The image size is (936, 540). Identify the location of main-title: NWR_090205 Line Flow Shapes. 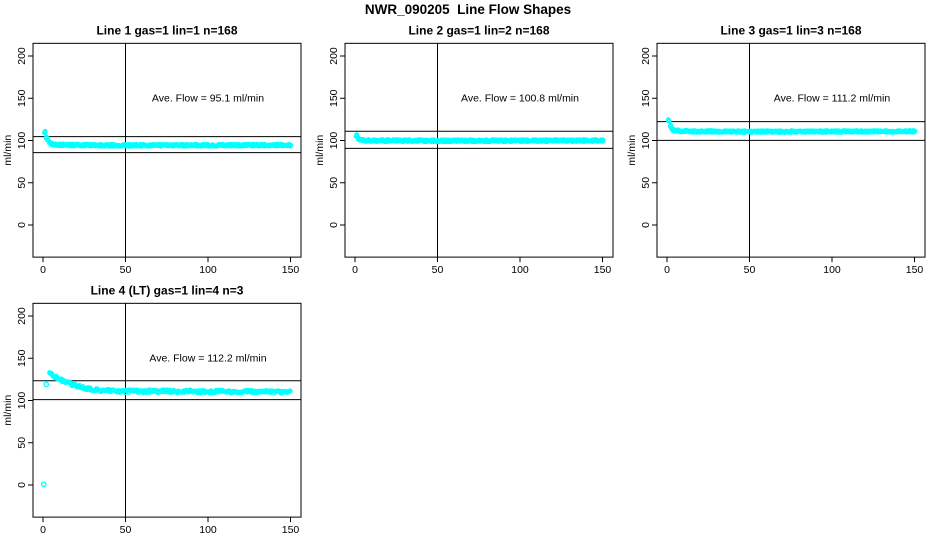
(468, 9).